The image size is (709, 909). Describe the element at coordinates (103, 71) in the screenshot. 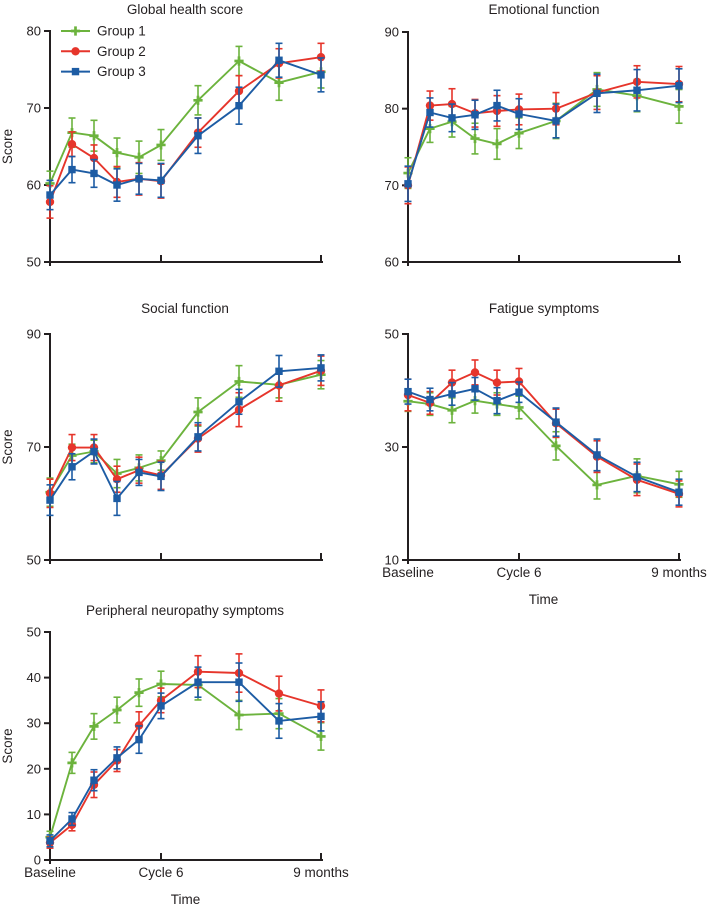

I see `legend-item-group3: Group 3` at that location.